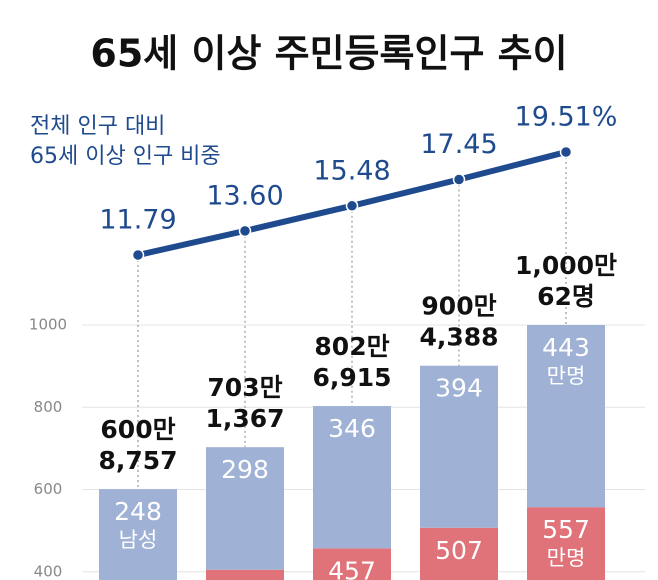  Describe the element at coordinates (458, 337) in the screenshot. I see `total-label: 4,388` at that location.